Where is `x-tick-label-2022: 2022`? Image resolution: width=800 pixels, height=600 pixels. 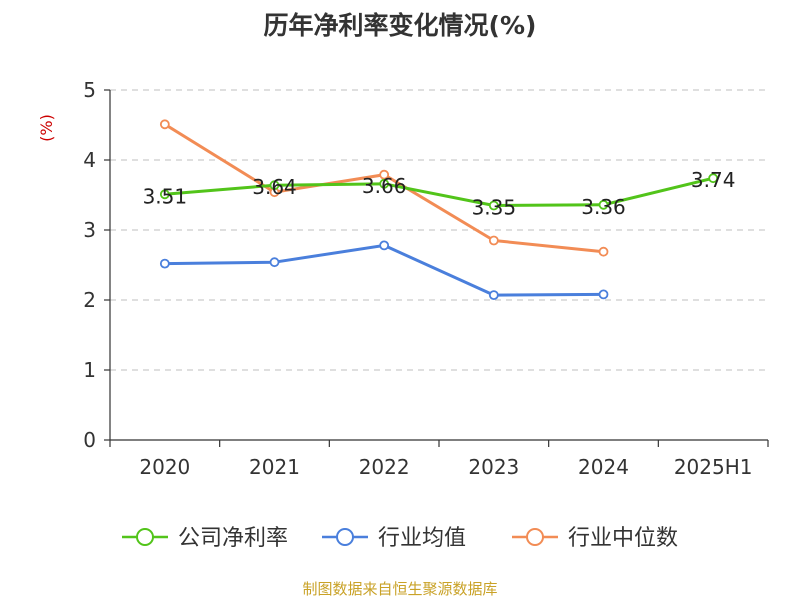 x-tick-label-2022: 2022 is located at coordinates (384, 467).